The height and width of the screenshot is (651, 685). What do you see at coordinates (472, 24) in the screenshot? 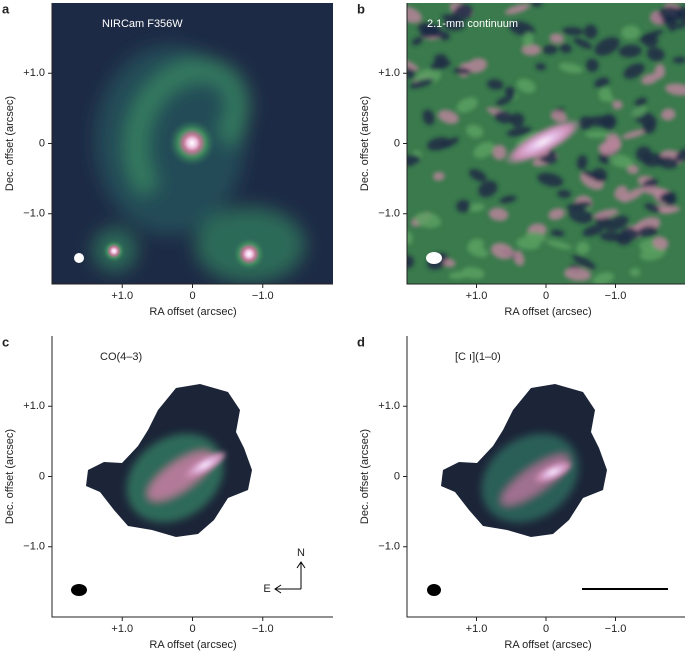
I see `annotation: 2.1-mm continuum` at bounding box center [472, 24].